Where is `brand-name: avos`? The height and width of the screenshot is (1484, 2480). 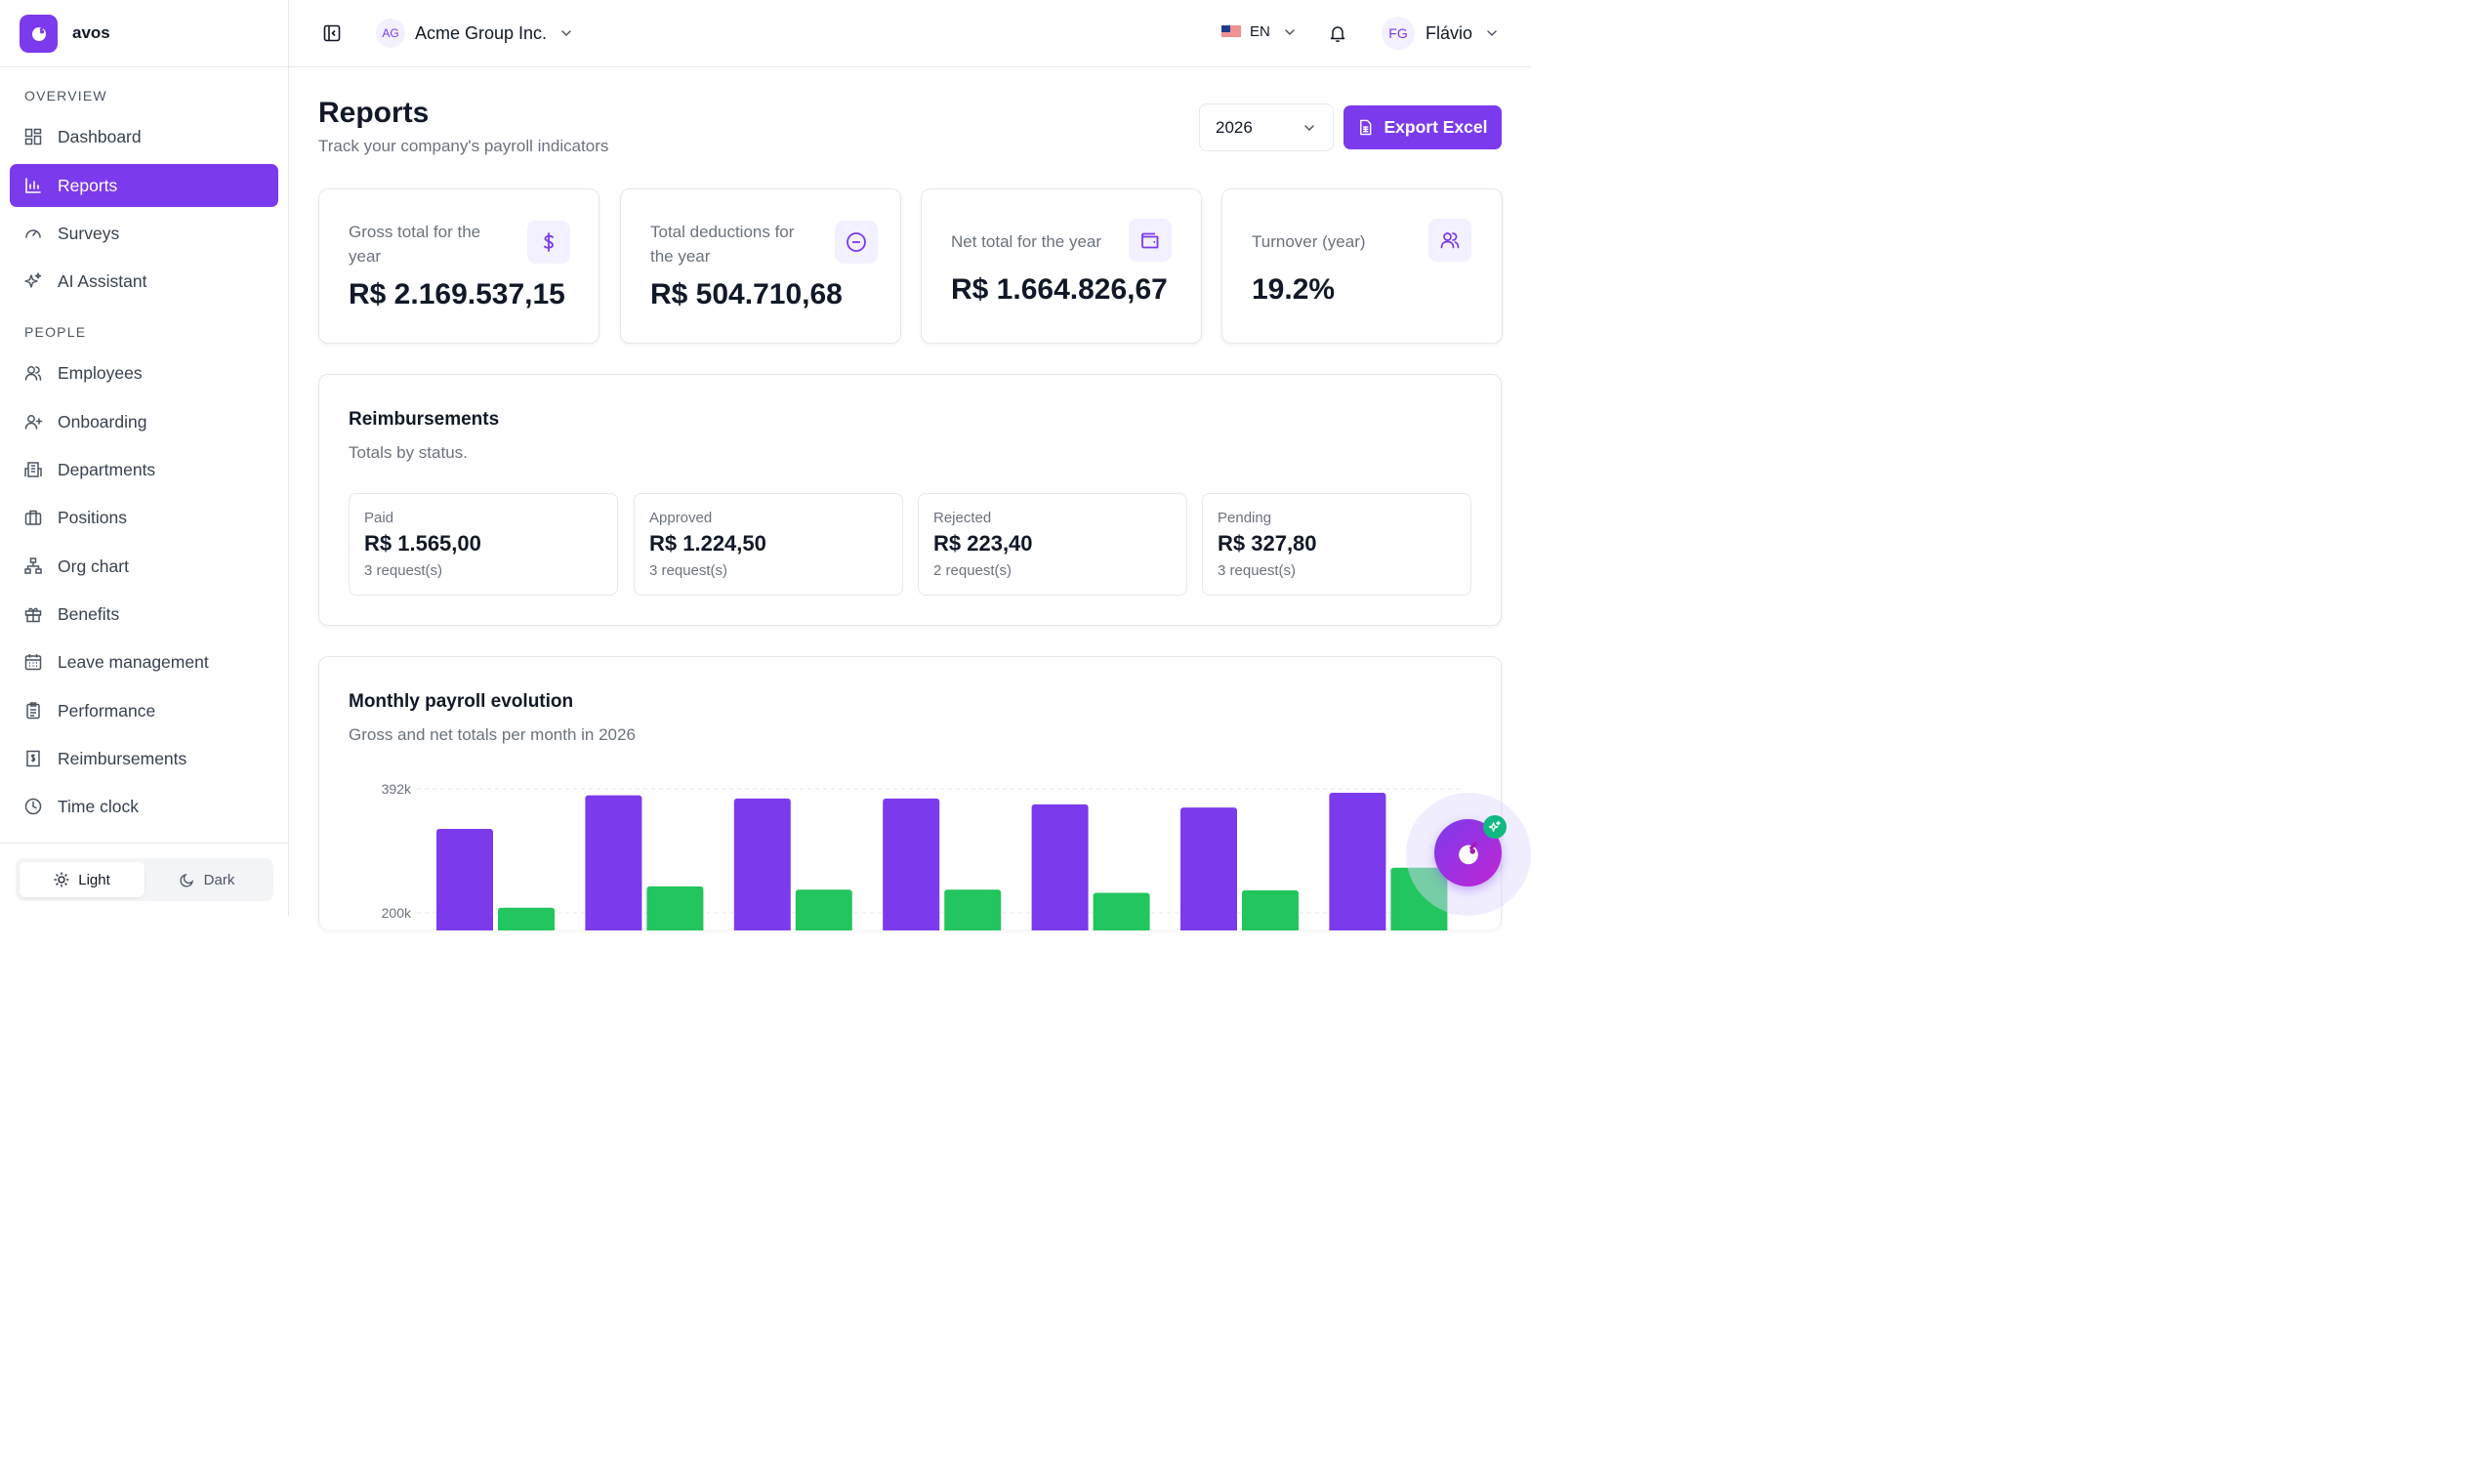 brand-name: avos is located at coordinates (91, 32).